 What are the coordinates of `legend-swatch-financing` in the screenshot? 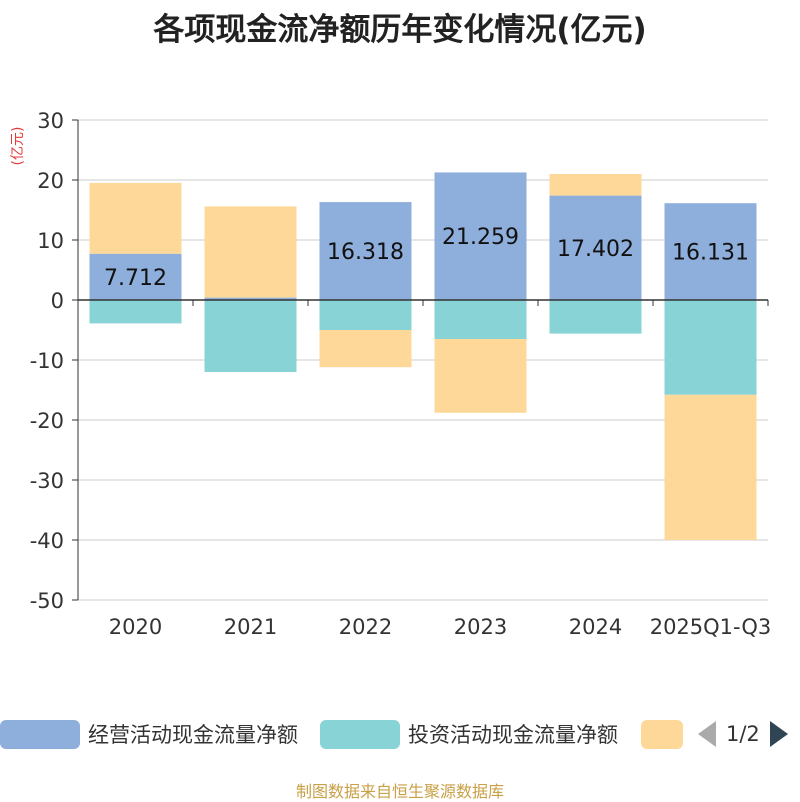 It's located at (662, 734).